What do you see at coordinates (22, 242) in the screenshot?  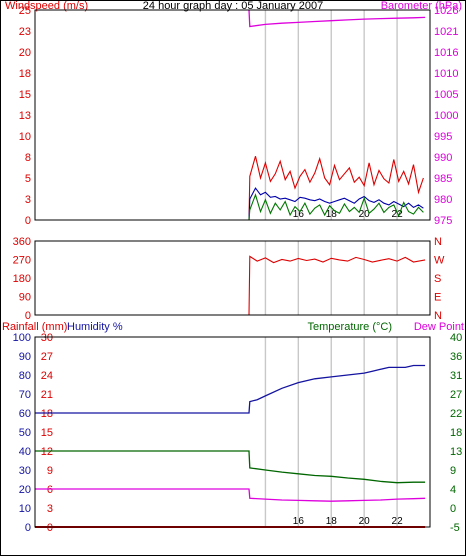 I see `tick-label-left-2-0: 360` at bounding box center [22, 242].